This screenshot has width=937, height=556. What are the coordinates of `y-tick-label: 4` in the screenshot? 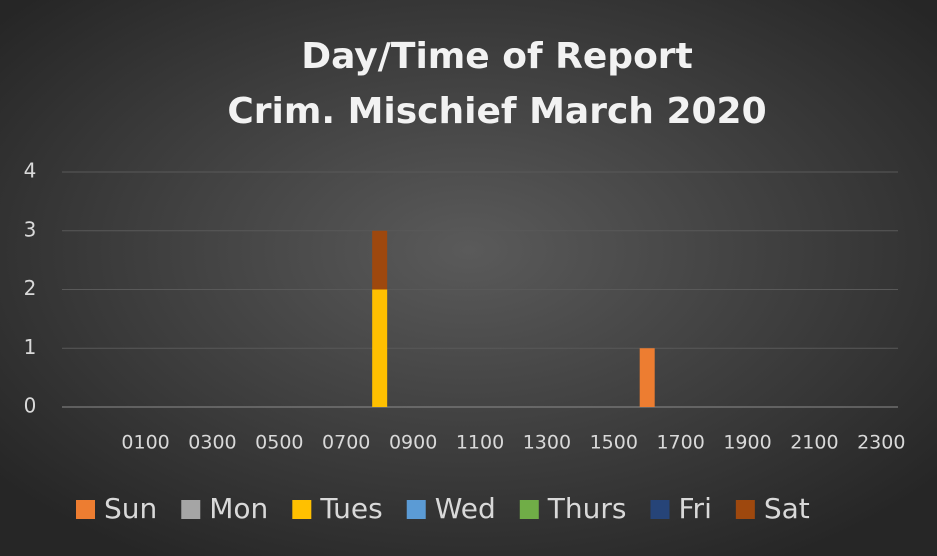 It's located at (30, 171).